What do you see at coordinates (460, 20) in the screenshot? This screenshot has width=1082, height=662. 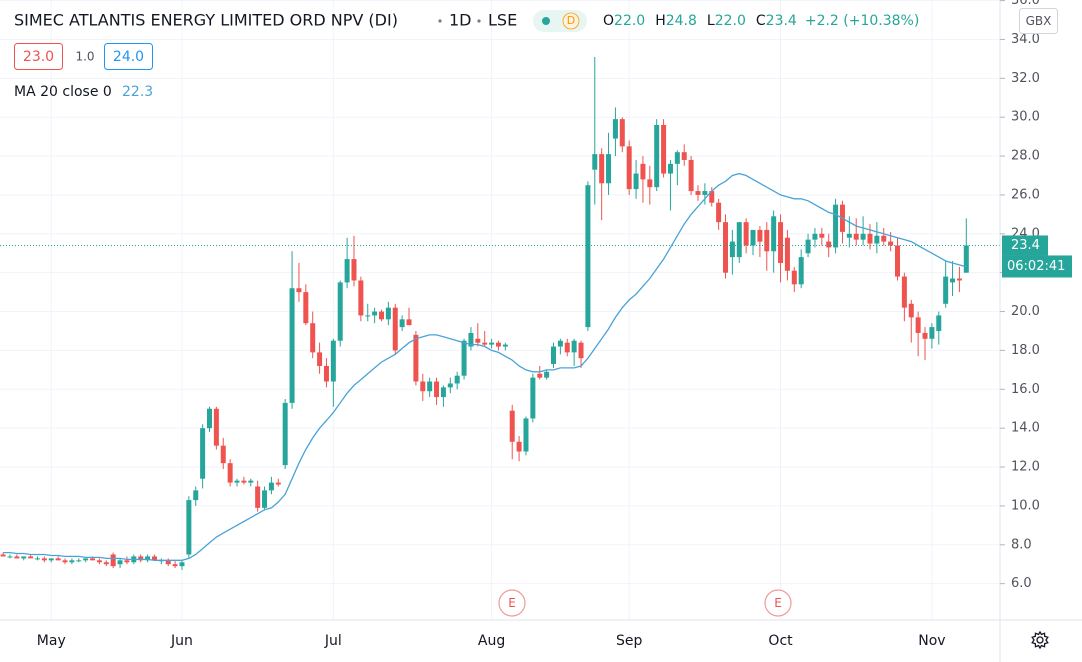 I see `interval: 1D` at bounding box center [460, 20].